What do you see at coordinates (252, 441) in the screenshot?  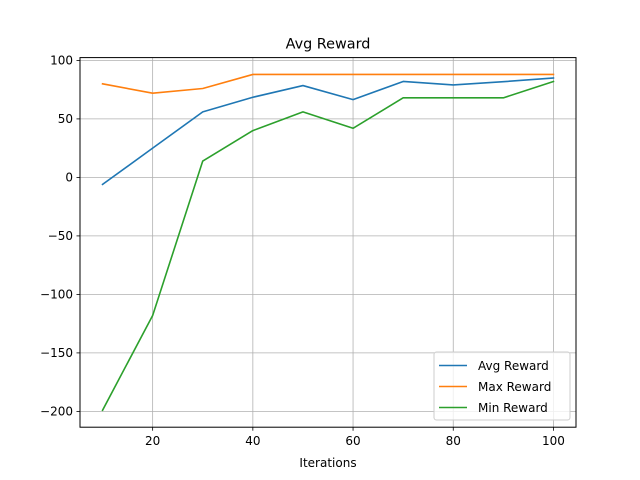 I see `x-tick-label: 40` at bounding box center [252, 441].